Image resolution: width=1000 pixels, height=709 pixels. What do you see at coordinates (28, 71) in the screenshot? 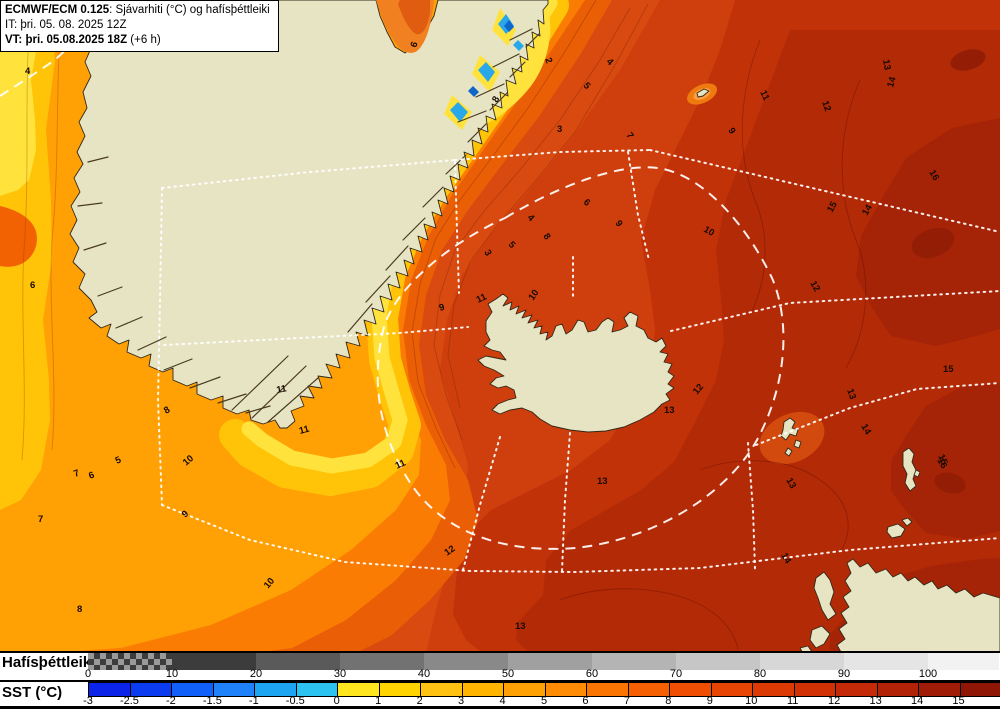
I see `contour-label-4: 4` at bounding box center [28, 71].